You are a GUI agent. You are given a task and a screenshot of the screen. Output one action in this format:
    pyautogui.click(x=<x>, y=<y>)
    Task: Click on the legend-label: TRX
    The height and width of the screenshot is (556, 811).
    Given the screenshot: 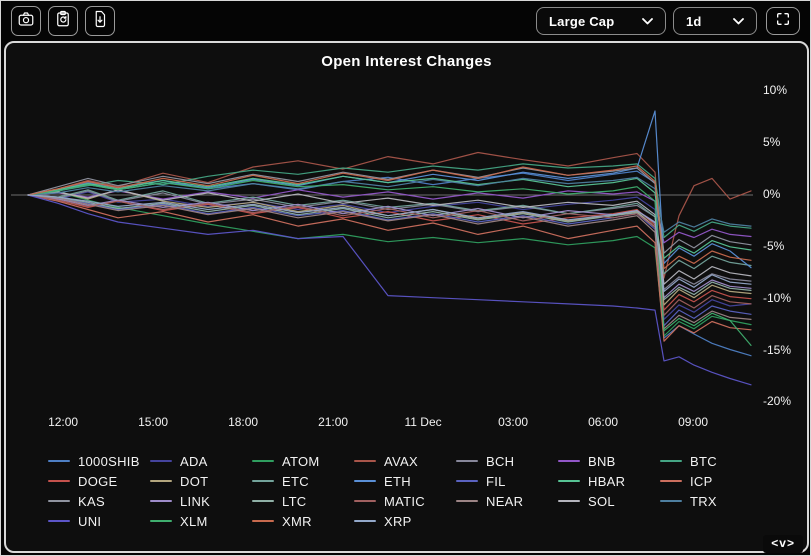 What is the action you would take?
    pyautogui.click(x=703, y=501)
    